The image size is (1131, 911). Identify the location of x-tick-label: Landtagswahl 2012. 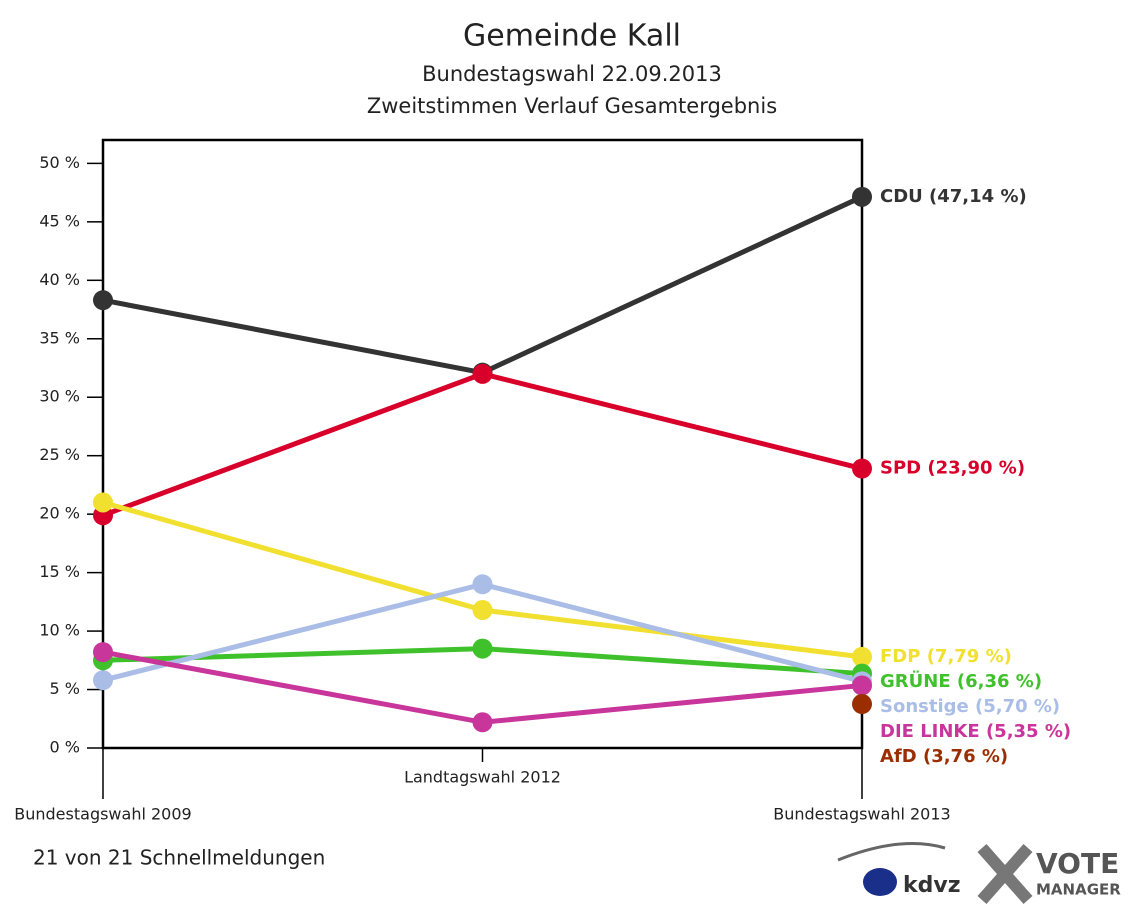
(482, 777).